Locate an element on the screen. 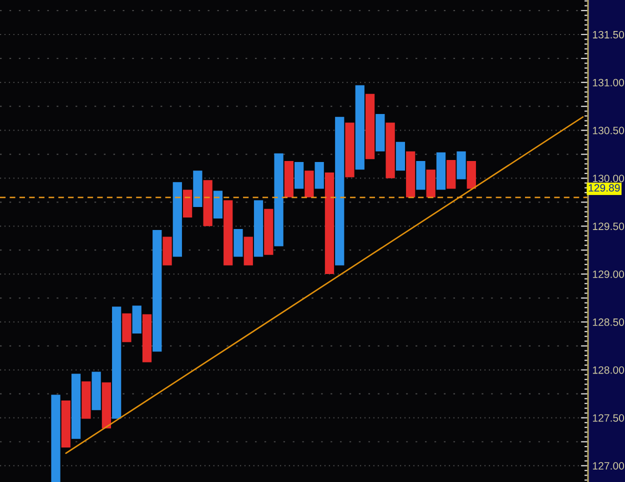  annotation: 129.89 is located at coordinates (604, 188).